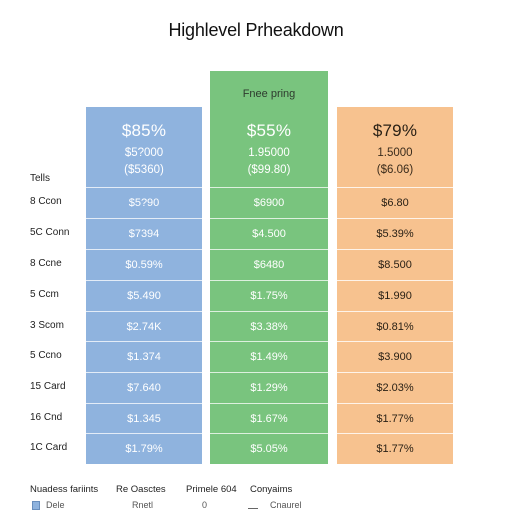 This screenshot has width=512, height=512. What do you see at coordinates (48, 386) in the screenshot?
I see `row-label: 15 Card` at bounding box center [48, 386].